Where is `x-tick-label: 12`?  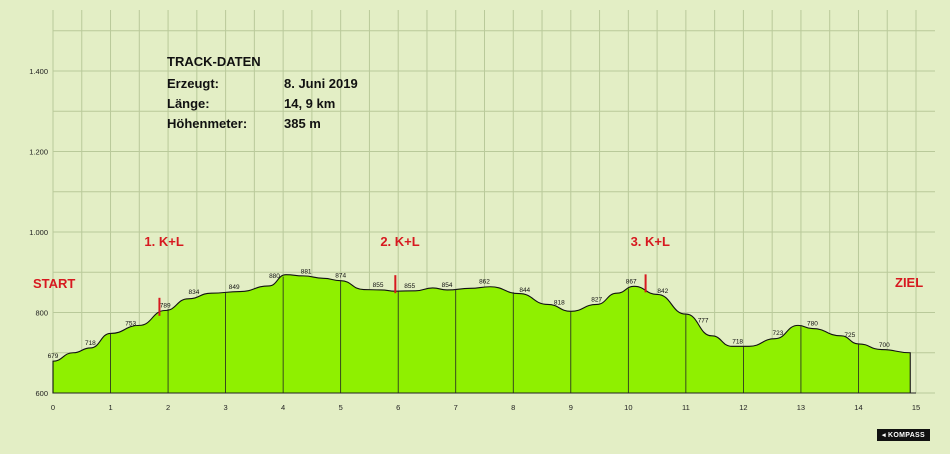
x-tick-label: 12 is located at coordinates (743, 407).